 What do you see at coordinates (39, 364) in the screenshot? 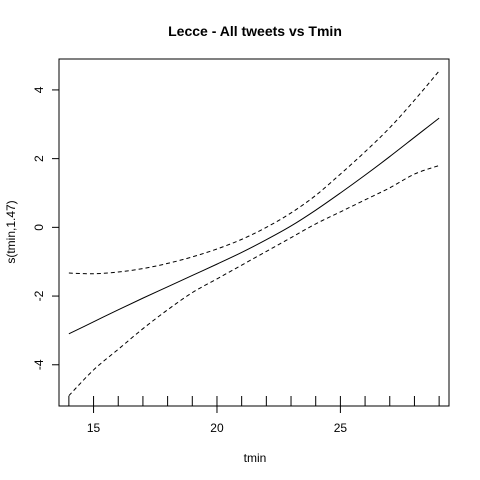
I see `y-tick-label: -4` at bounding box center [39, 364].